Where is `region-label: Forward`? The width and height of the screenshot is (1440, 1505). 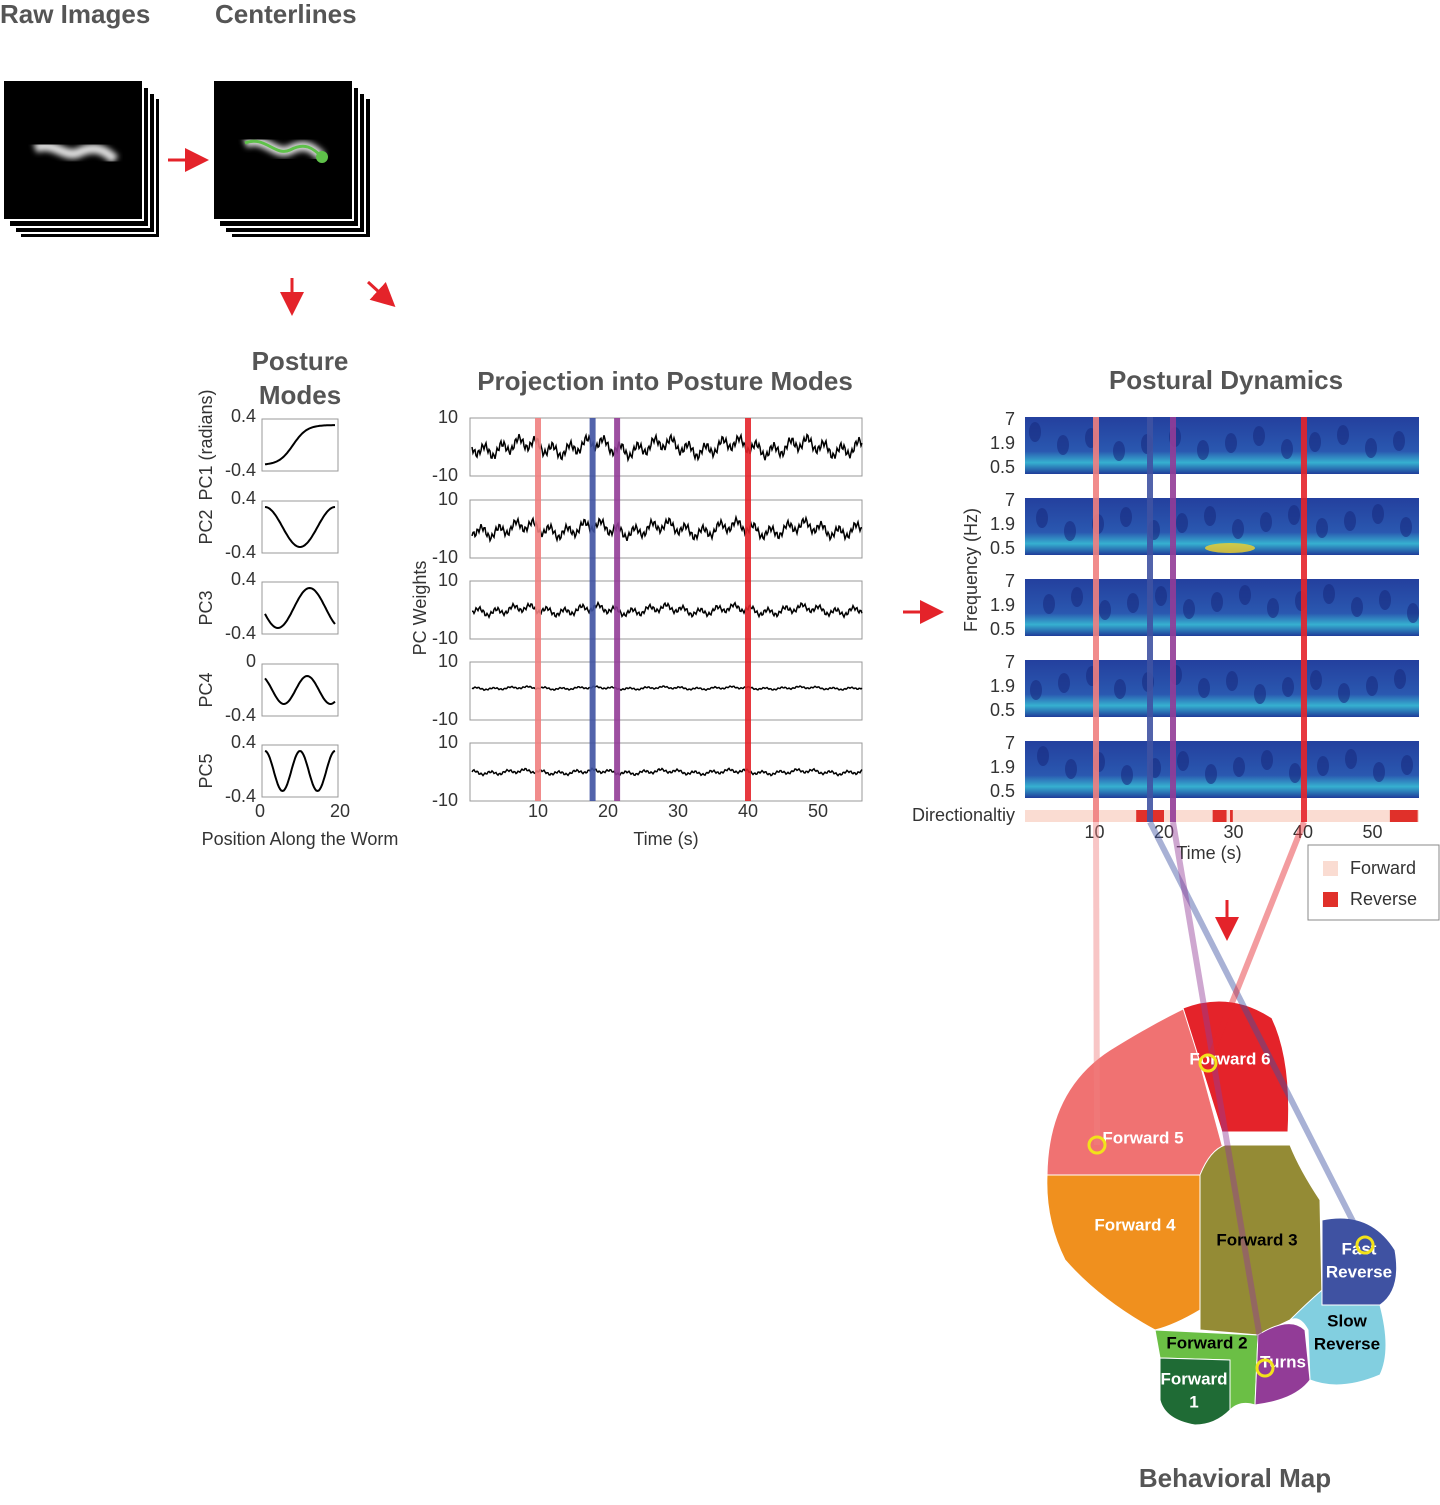
region-label: Forward is located at coordinates (1193, 1378).